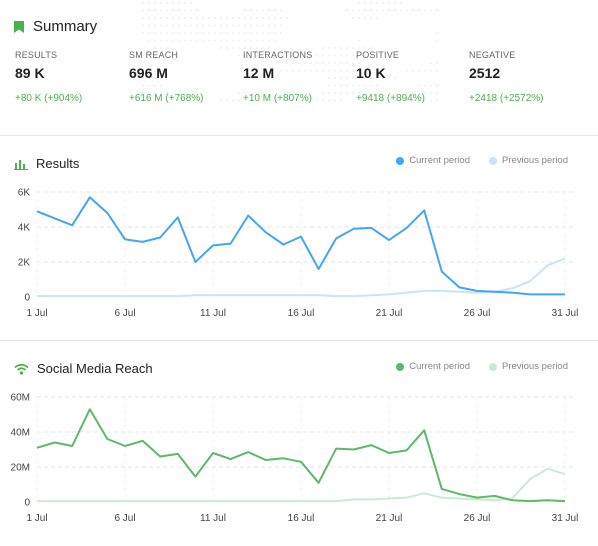  I want to click on stat-value: 10 K, so click(371, 73).